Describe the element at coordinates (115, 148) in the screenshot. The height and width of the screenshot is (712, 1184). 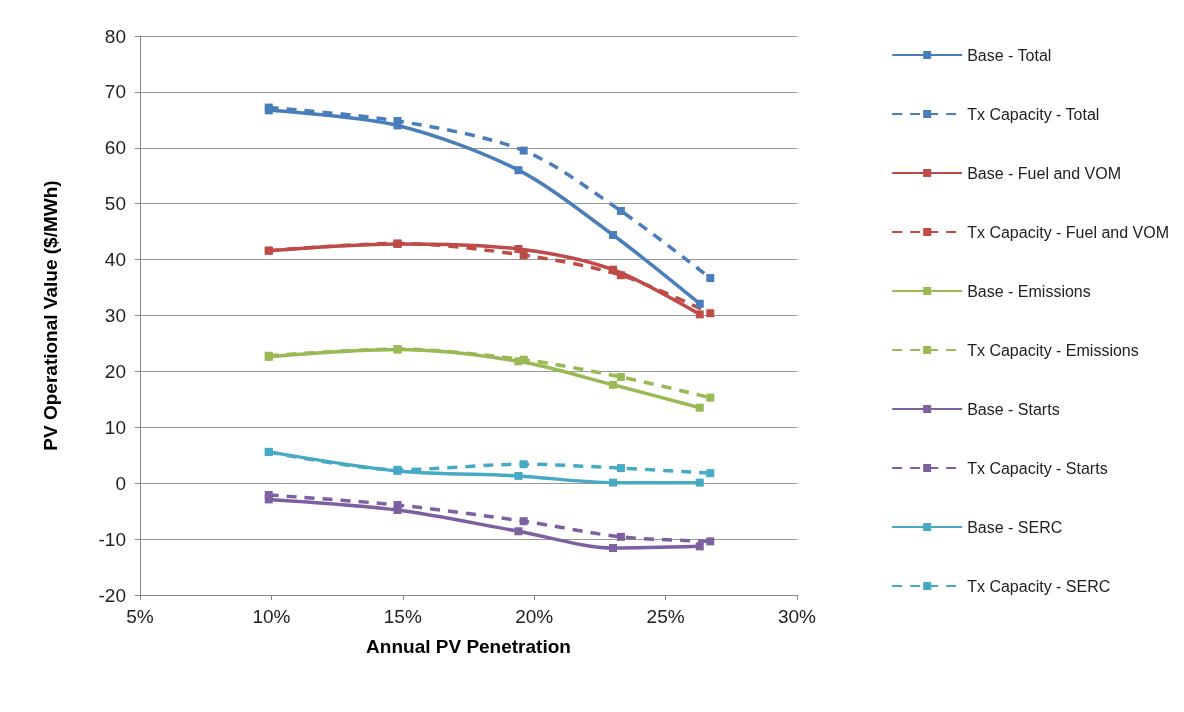
I see `y-tick-label: 60` at that location.